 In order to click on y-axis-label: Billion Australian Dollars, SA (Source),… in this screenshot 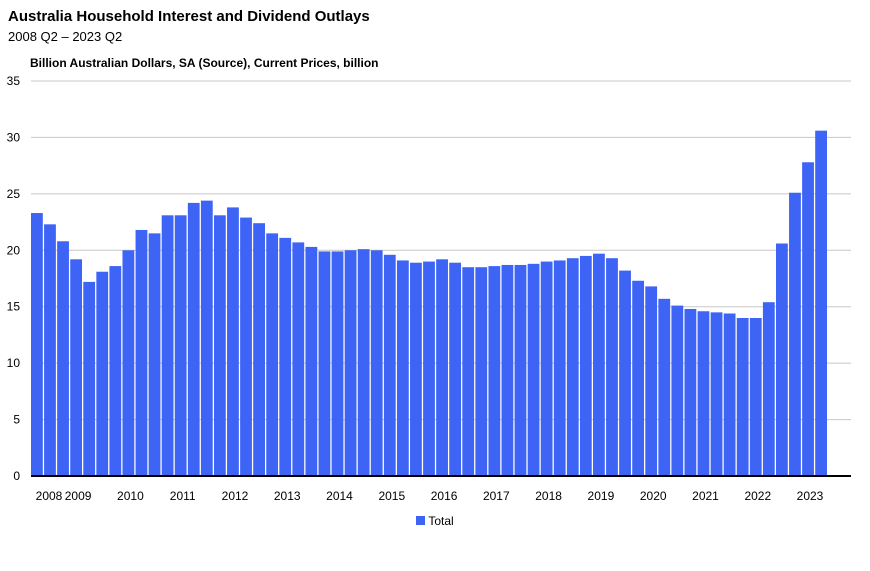, I will do `click(204, 63)`.